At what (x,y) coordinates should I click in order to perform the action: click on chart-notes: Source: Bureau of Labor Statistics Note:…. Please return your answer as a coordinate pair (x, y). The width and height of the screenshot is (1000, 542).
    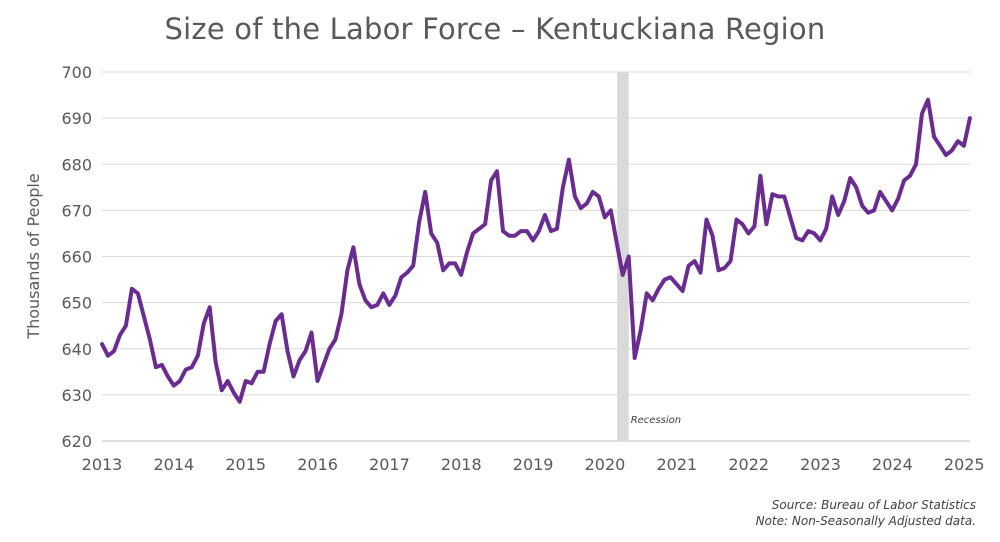
    Looking at the image, I should click on (866, 513).